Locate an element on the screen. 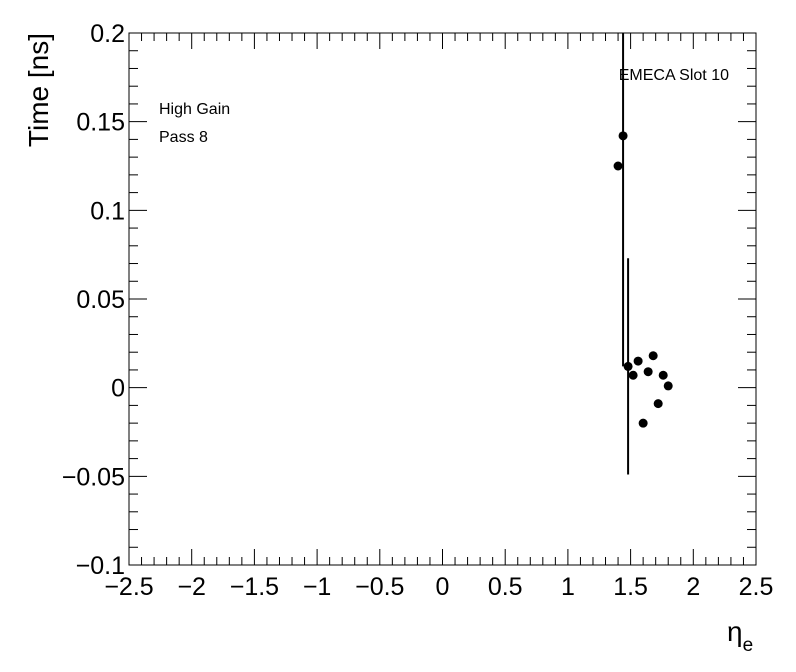  x-tick-label: 2 is located at coordinates (693, 587).